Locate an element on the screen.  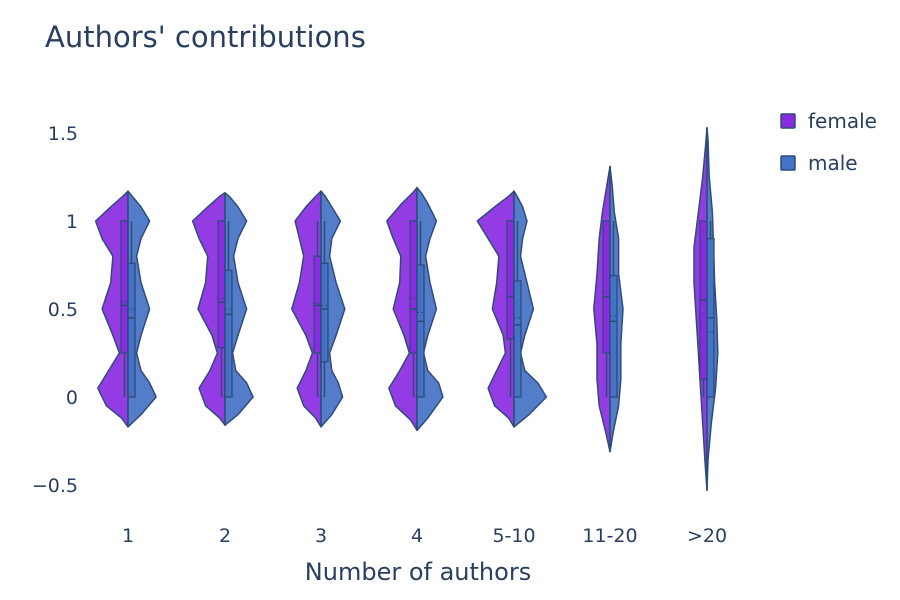
y-tick-label: 1.5 is located at coordinates (63, 134).